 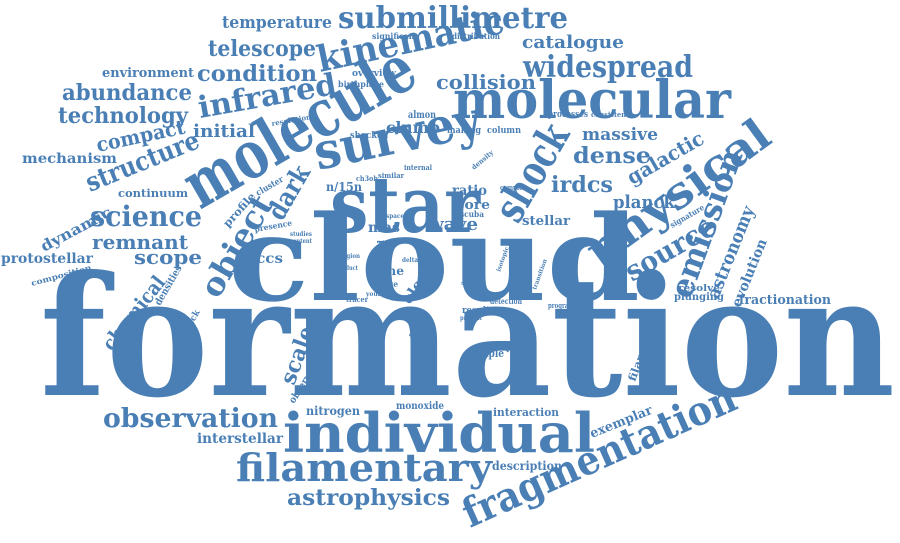 What do you see at coordinates (785, 300) in the screenshot?
I see `word-fractionation: fractionation` at bounding box center [785, 300].